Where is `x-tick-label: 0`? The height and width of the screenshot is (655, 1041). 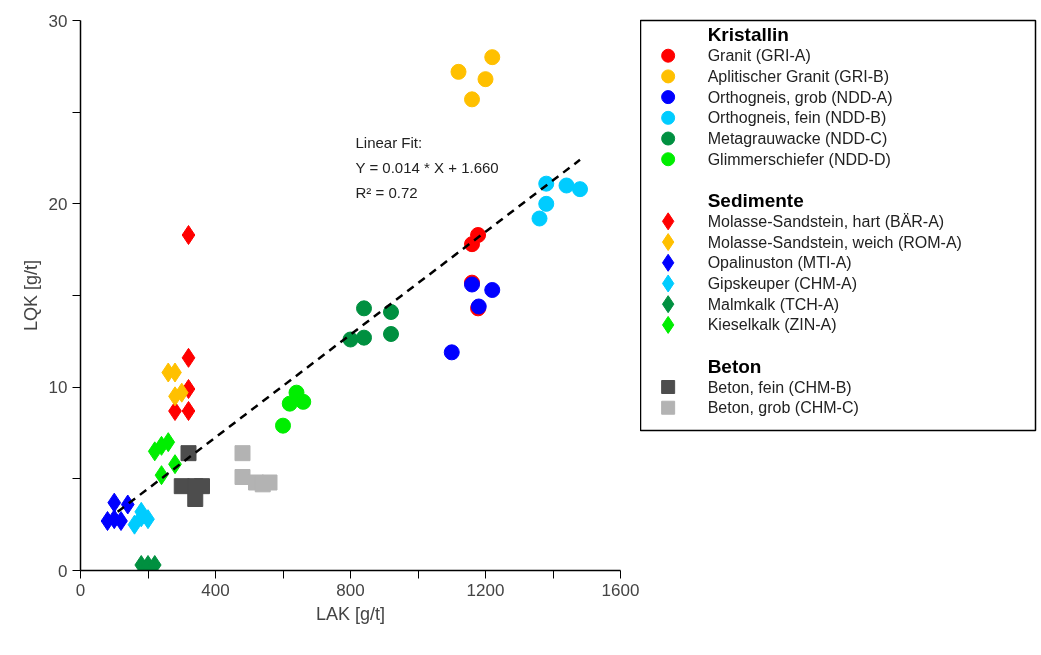 x-tick-label: 0 is located at coordinates (80, 590).